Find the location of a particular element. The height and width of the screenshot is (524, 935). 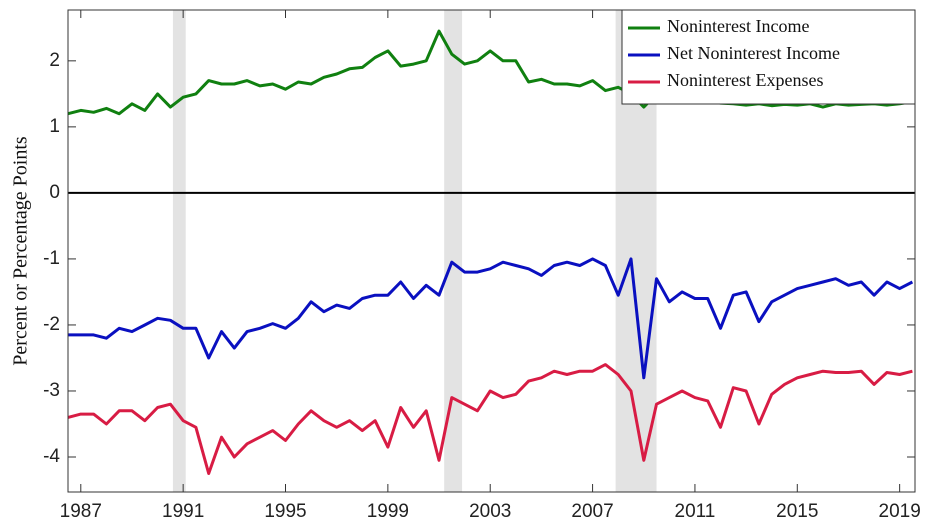

x-tick-label: 2011 is located at coordinates (695, 511).